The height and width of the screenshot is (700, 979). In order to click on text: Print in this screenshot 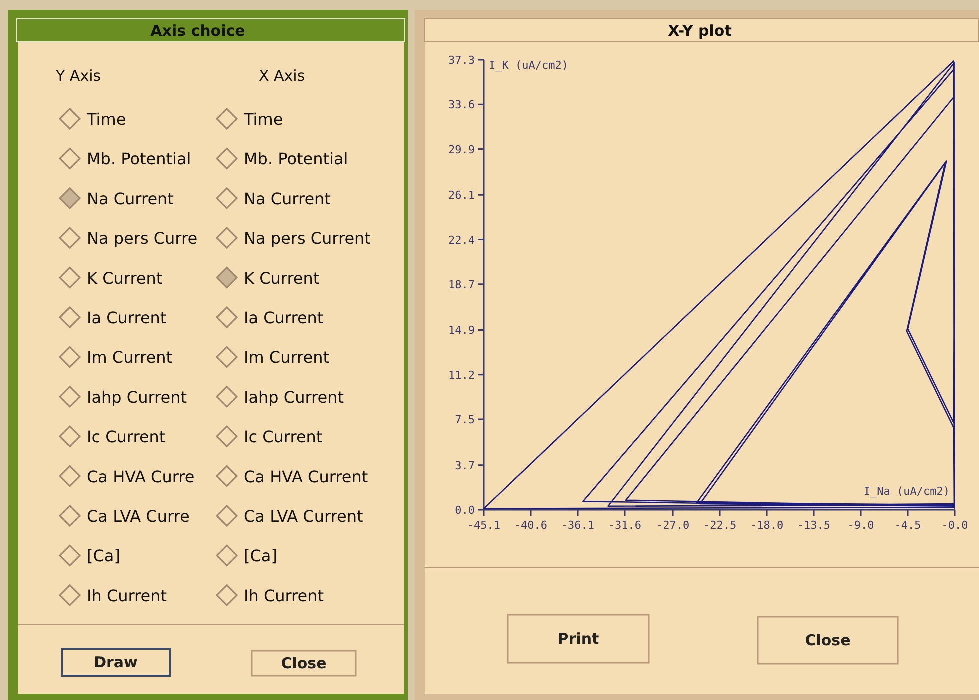, I will do `click(579, 639)`.